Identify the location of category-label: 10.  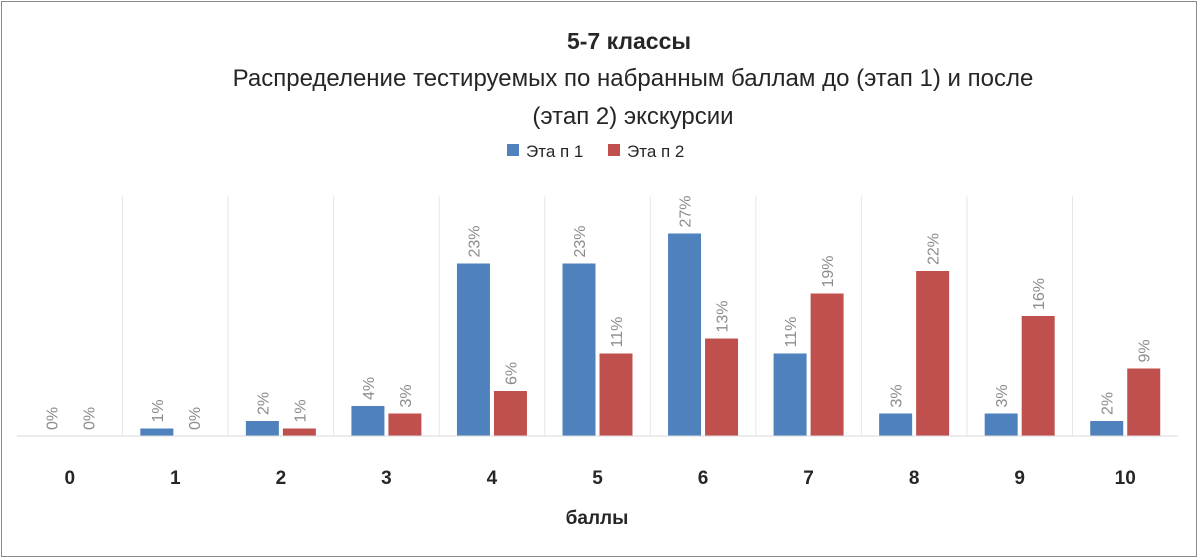
(1125, 478).